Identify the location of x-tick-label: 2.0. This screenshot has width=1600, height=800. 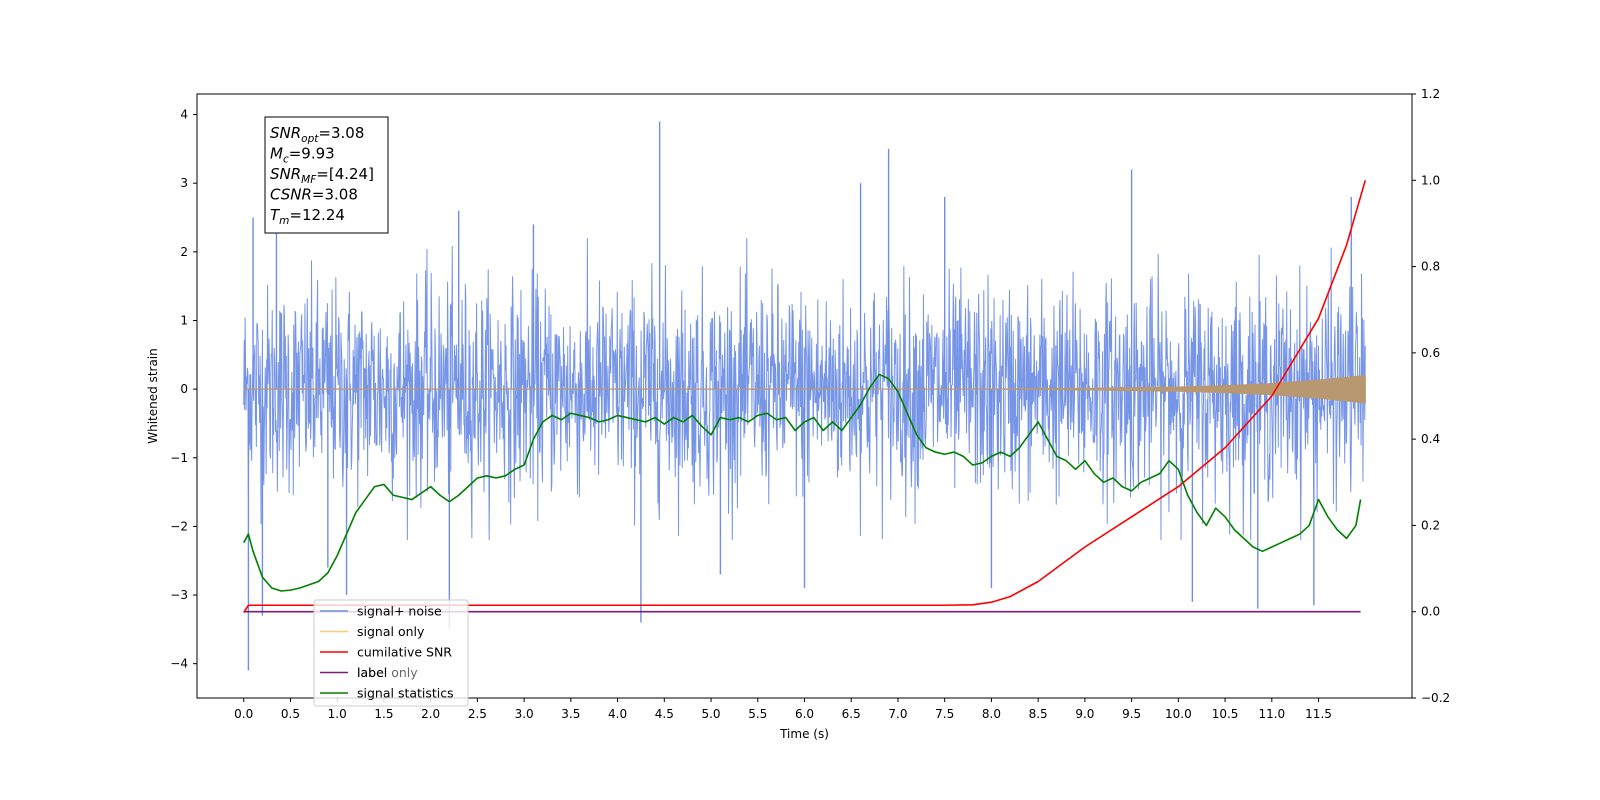
(430, 714).